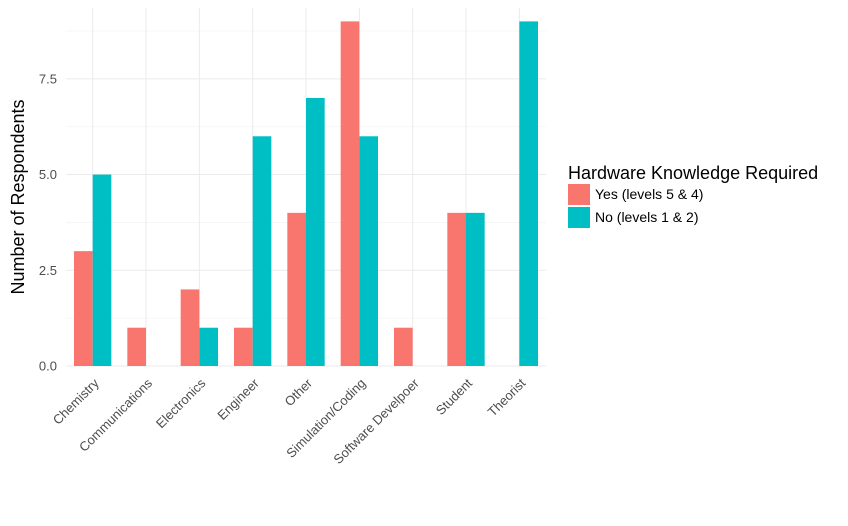 The image size is (848, 526). I want to click on legend-label: No (levels 1 & 2), so click(646, 217).